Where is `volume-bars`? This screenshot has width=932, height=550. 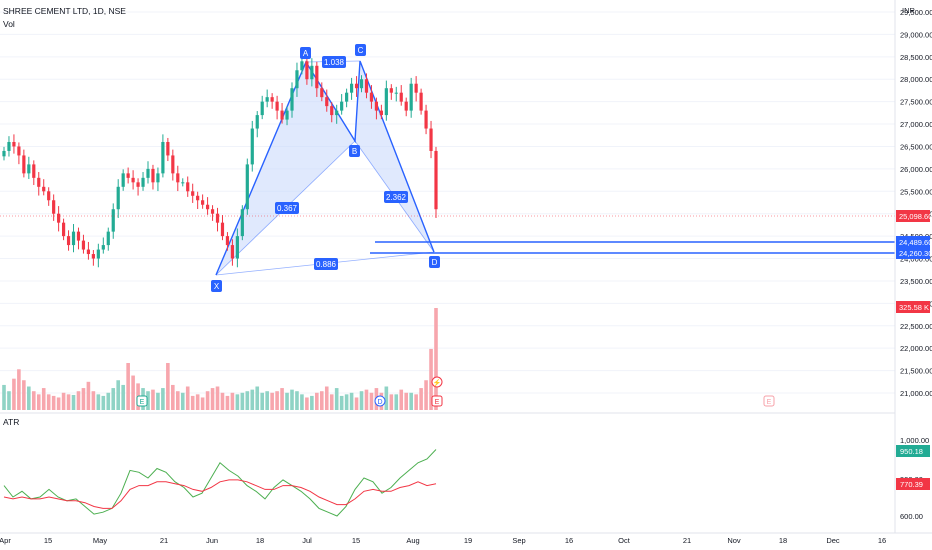 volume-bars is located at coordinates (220, 359).